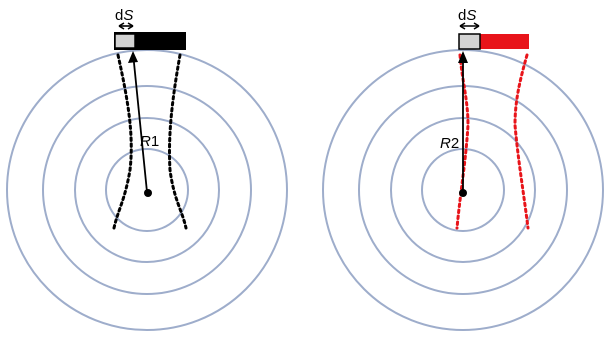 This screenshot has height=341, width=610. What do you see at coordinates (148, 193) in the screenshot?
I see `left-center-dot` at bounding box center [148, 193].